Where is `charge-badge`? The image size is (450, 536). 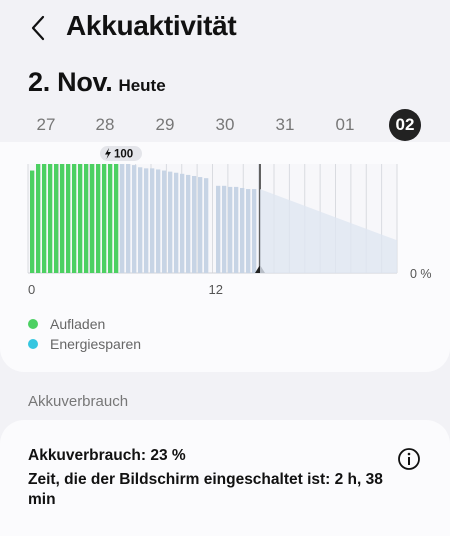
charge-badge is located at coordinates (121, 153).